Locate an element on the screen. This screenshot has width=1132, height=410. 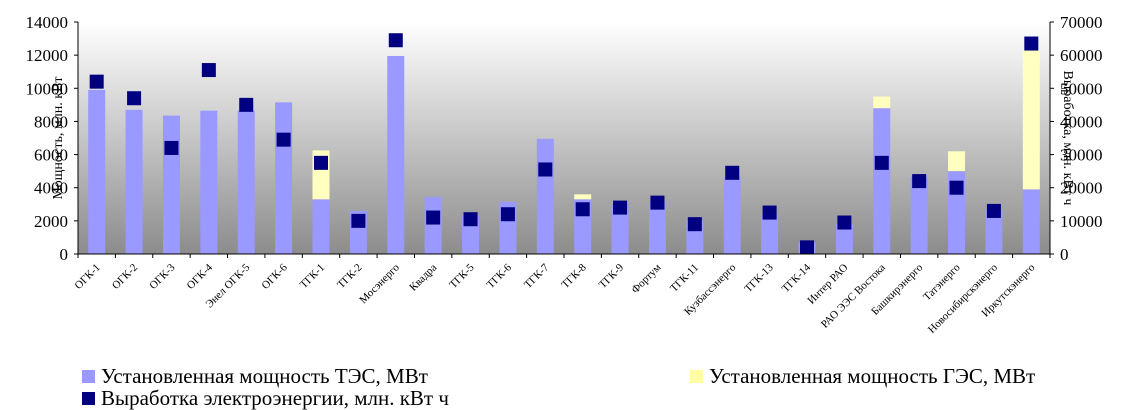
x-tick-label: ТГК-13 is located at coordinates (759, 278).